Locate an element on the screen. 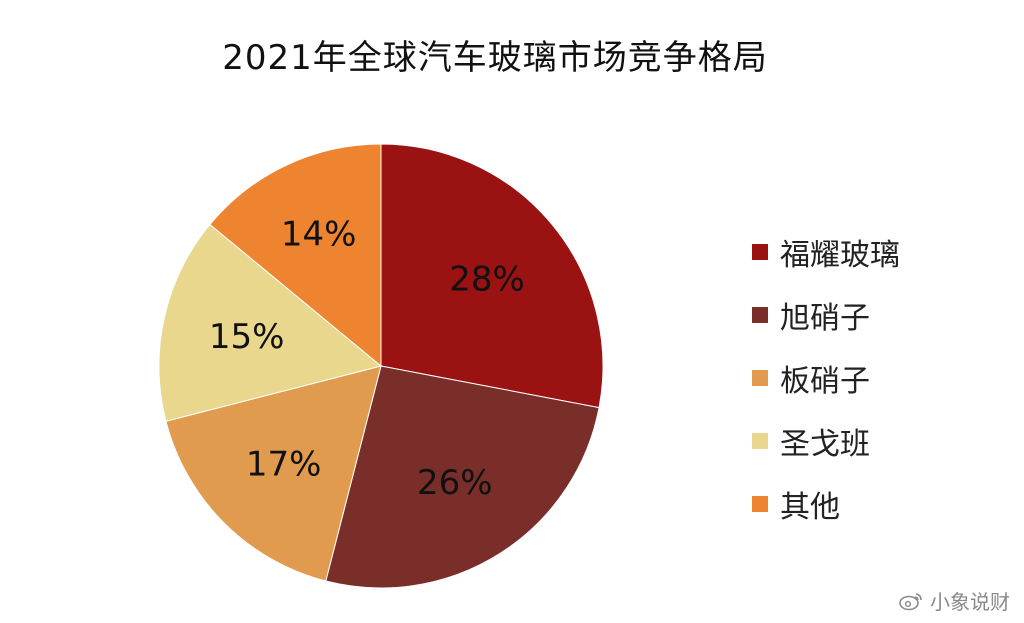 This screenshot has width=1024, height=623. legend-item: 圣戈班 is located at coordinates (826, 440).